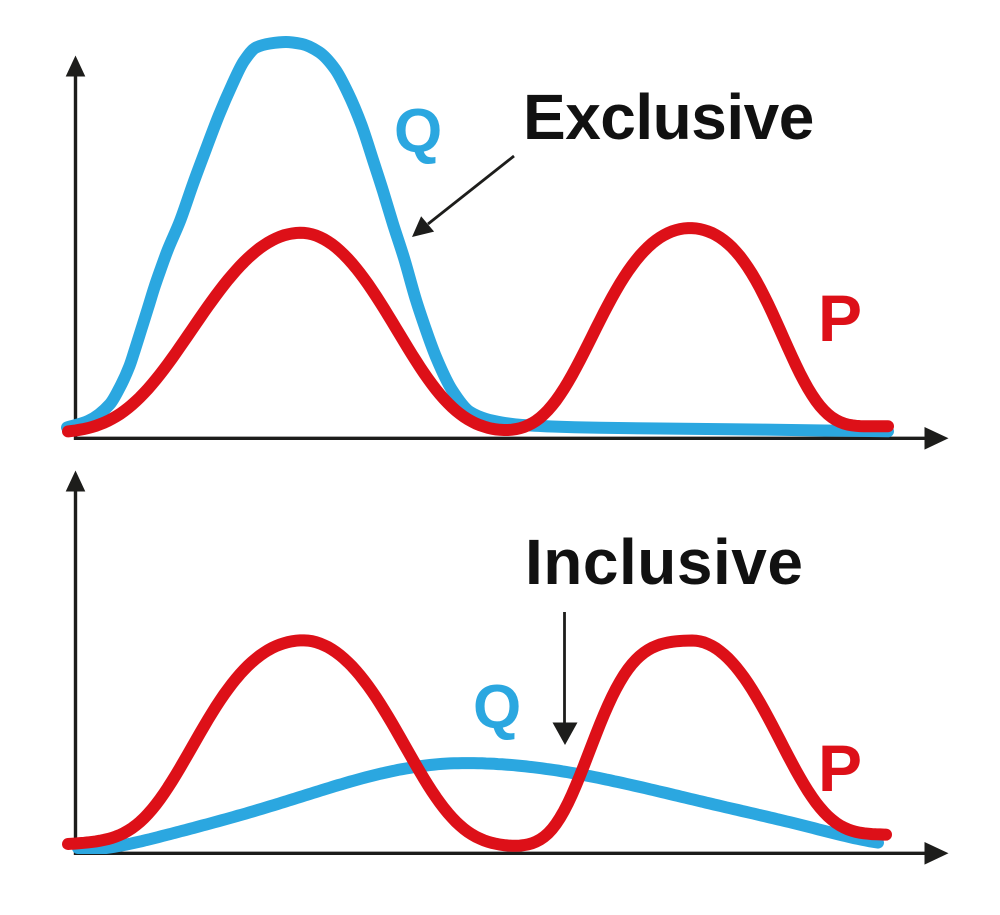 The height and width of the screenshot is (915, 1000). What do you see at coordinates (664, 562) in the screenshot?
I see `svg-text: Inclusive` at bounding box center [664, 562].